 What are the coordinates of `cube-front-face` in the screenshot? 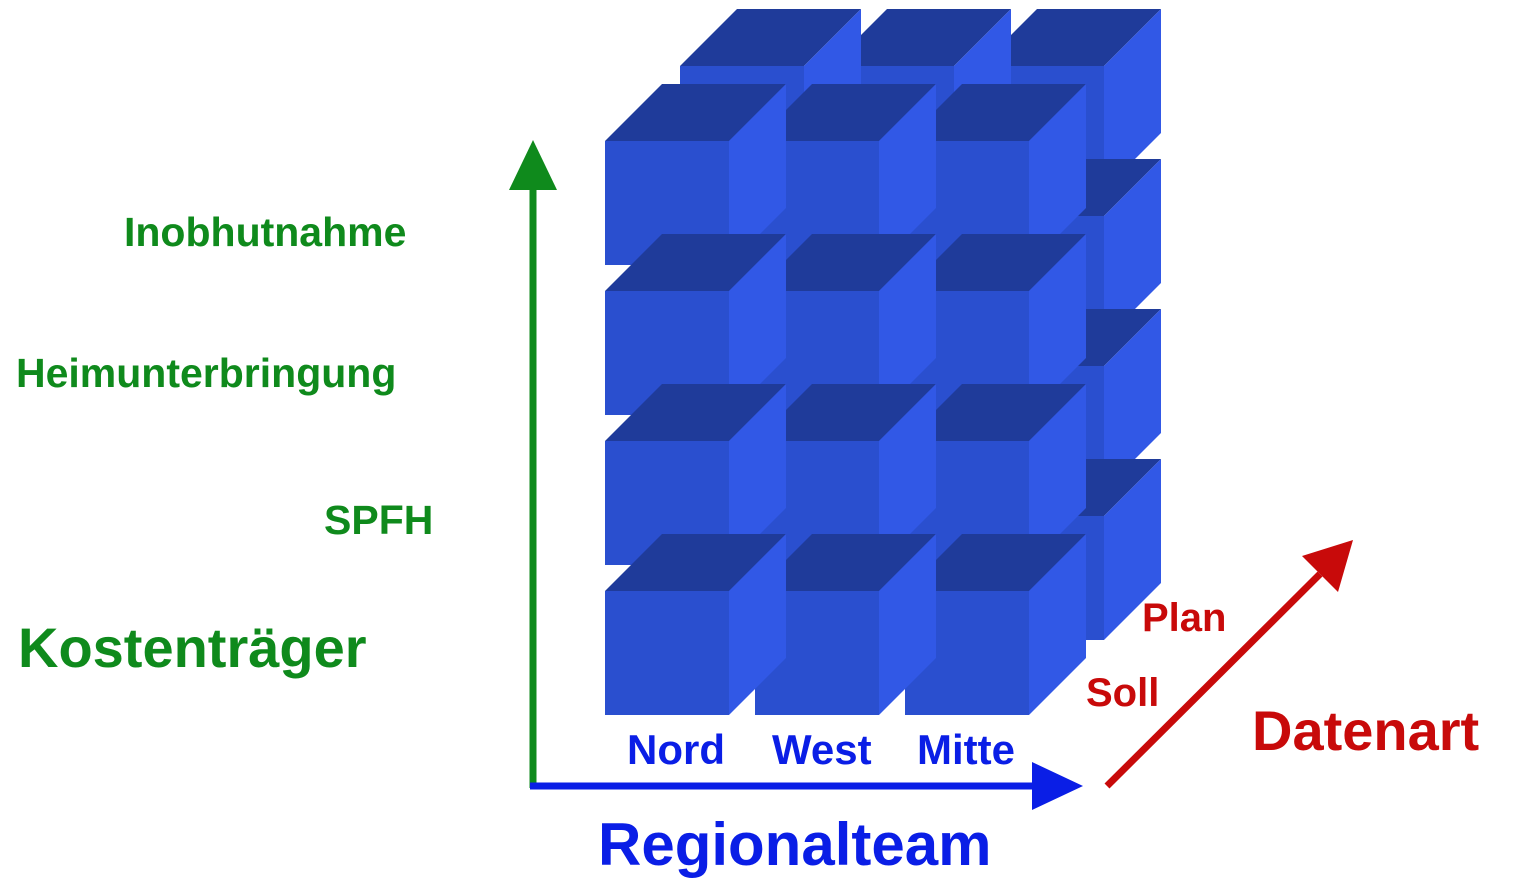 It's located at (667, 653).